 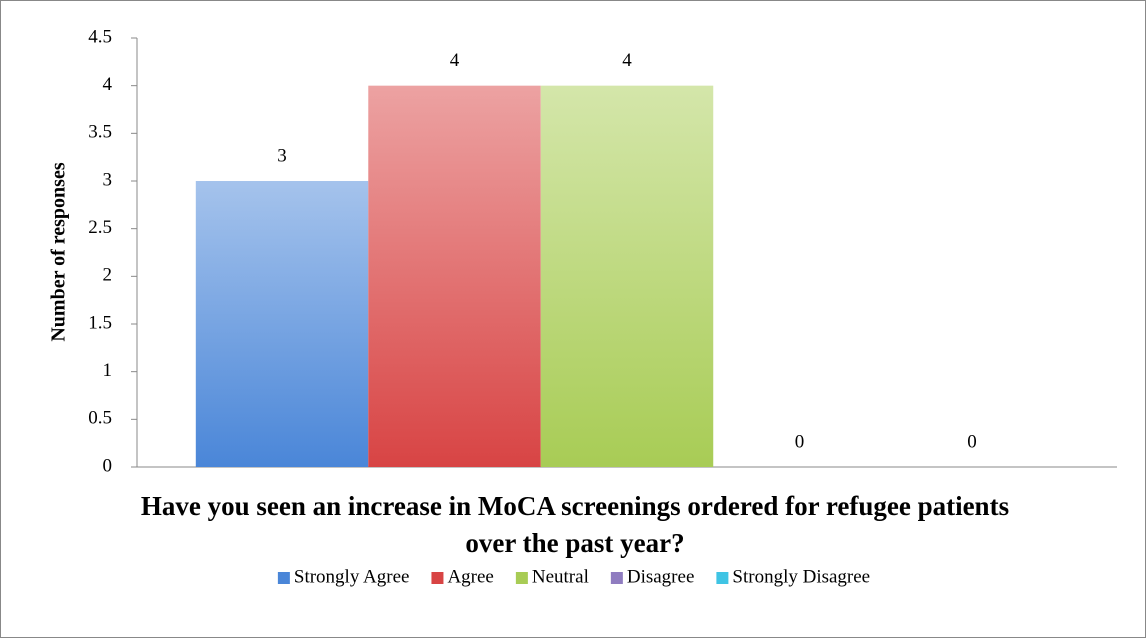 I want to click on y-tick-label: 4, so click(x=108, y=84).